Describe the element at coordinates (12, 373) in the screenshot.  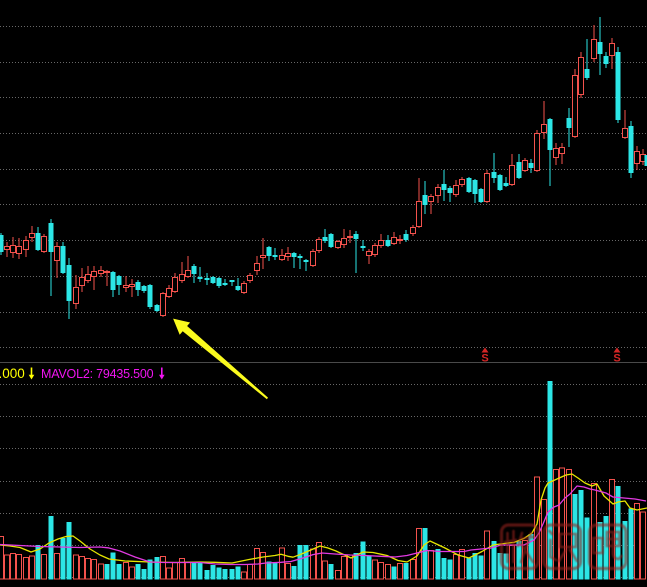
I see `svg-text: .000` at that location.